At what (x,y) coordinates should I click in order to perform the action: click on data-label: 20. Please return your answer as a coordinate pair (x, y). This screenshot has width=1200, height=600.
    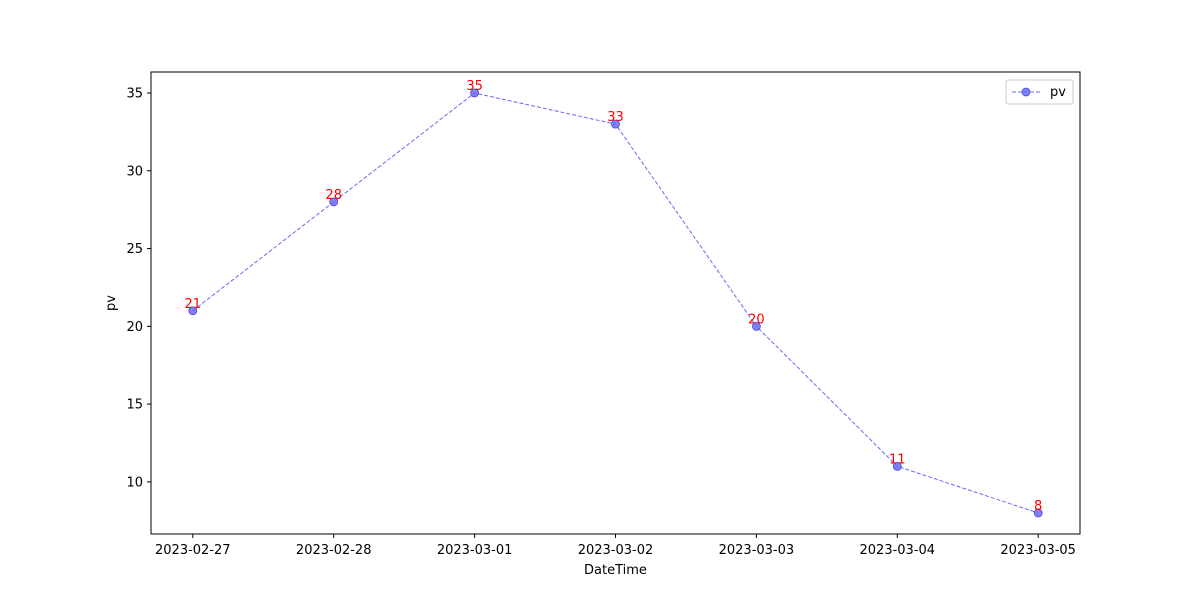
    Looking at the image, I should click on (756, 319).